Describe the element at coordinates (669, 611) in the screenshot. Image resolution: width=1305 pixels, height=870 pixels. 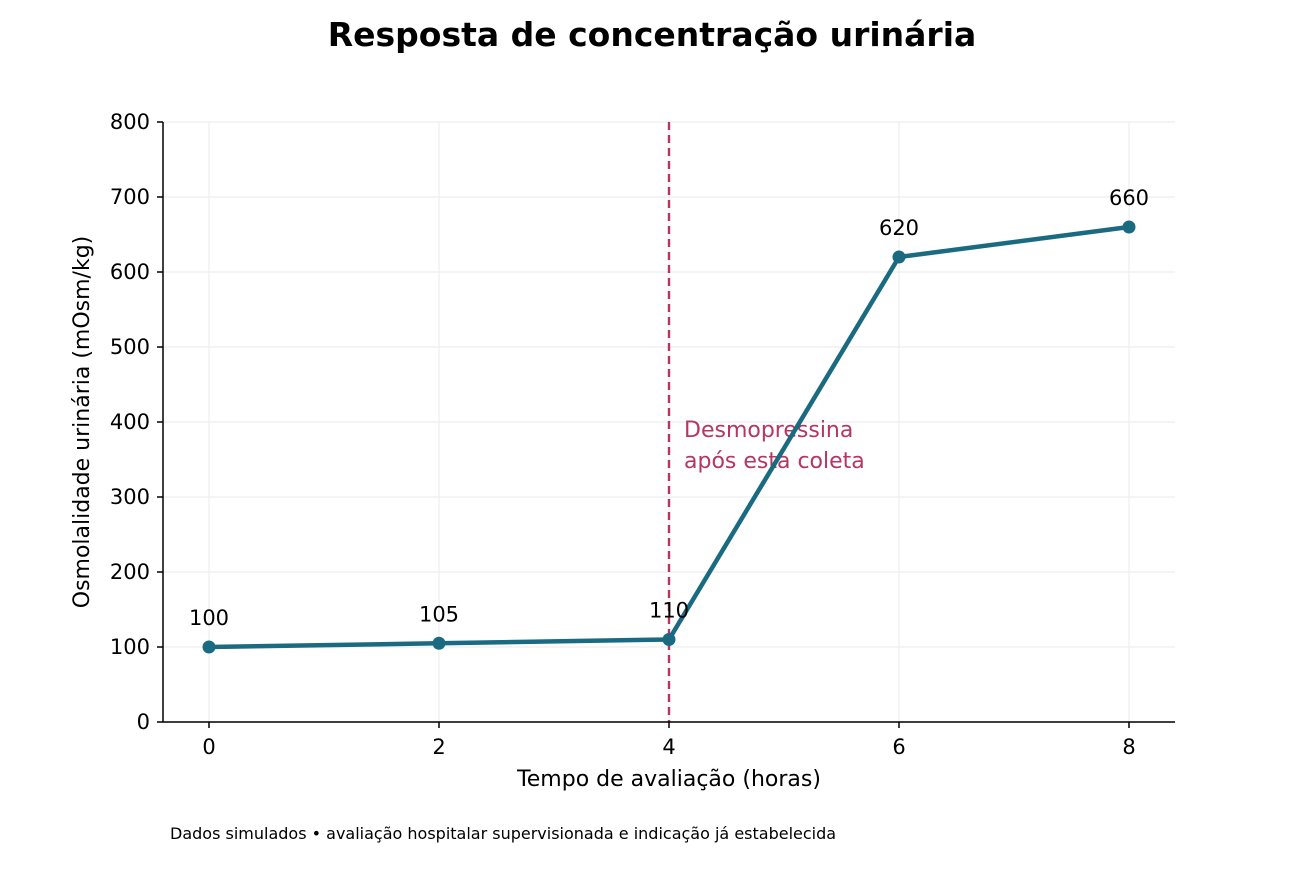
I see `data-label: 110` at that location.